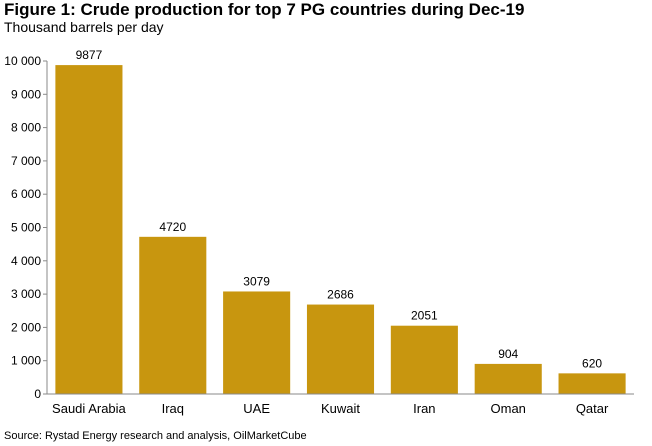  What do you see at coordinates (26, 294) in the screenshot?
I see `y-tick-label: 3 000` at bounding box center [26, 294].